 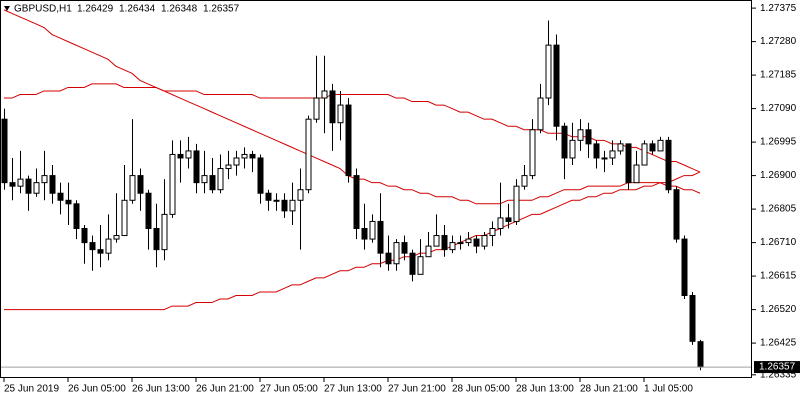 What do you see at coordinates (7, 8) in the screenshot?
I see `menu-triangle` at bounding box center [7, 8].